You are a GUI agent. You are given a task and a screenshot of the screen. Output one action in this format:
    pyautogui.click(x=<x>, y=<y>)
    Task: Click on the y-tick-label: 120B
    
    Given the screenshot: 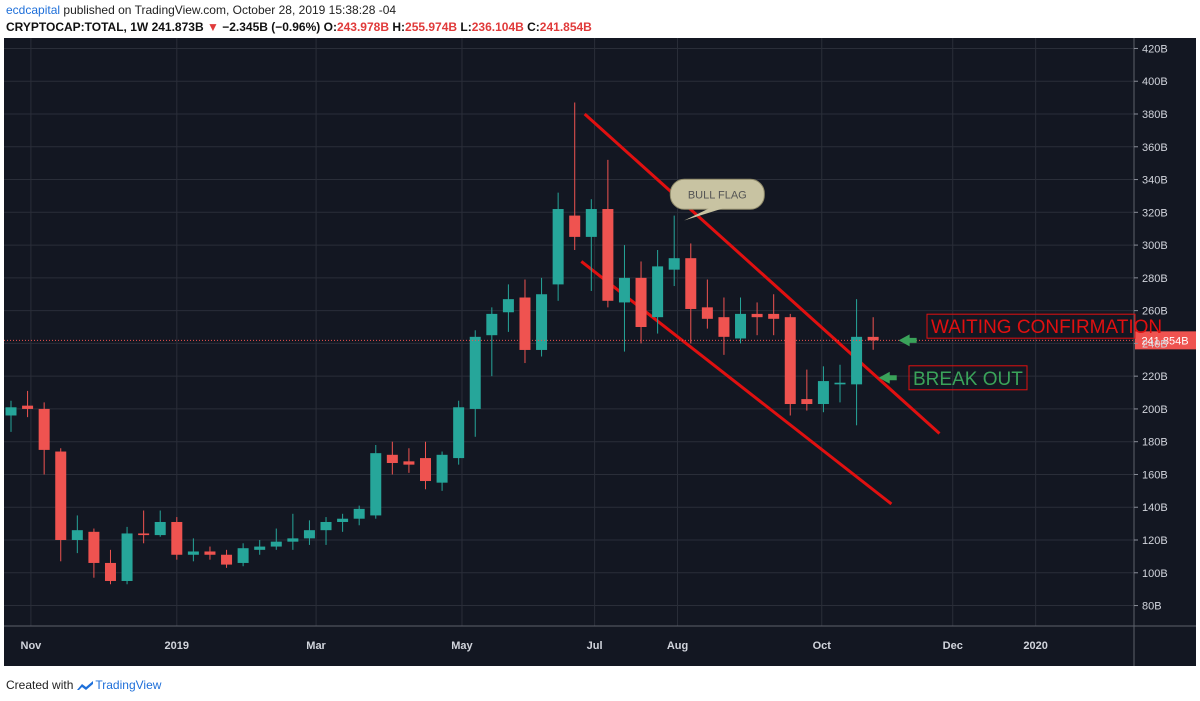 What is the action you would take?
    pyautogui.click(x=1155, y=541)
    